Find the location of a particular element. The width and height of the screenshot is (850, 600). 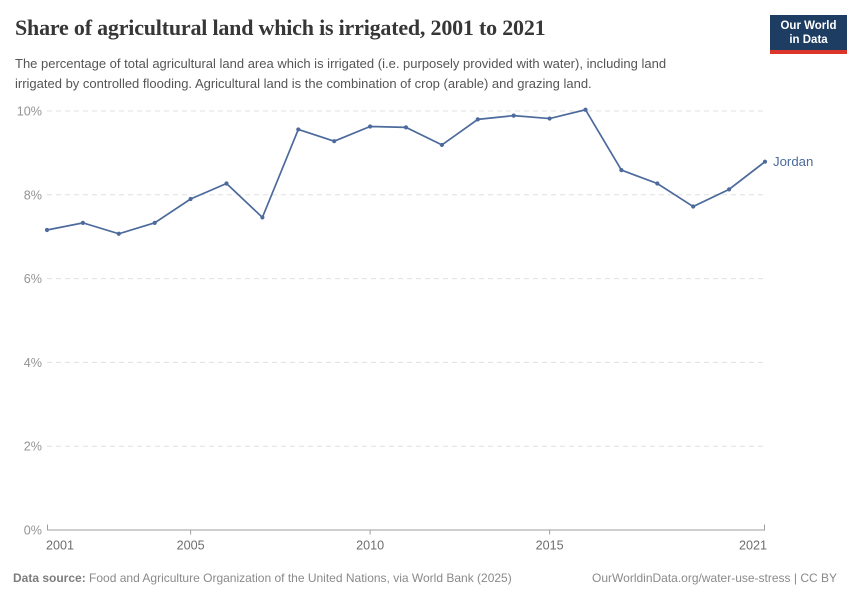

owid-logo: Our World in Data is located at coordinates (808, 34).